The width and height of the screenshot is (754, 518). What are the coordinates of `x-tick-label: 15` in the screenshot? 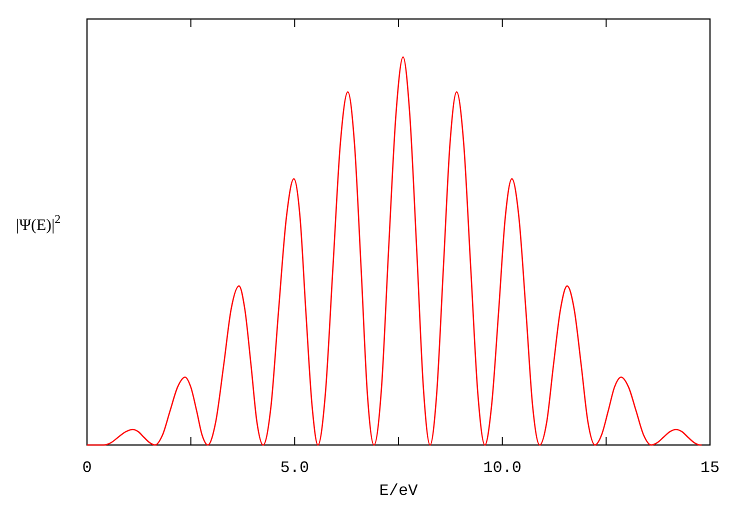 It's located at (710, 468).